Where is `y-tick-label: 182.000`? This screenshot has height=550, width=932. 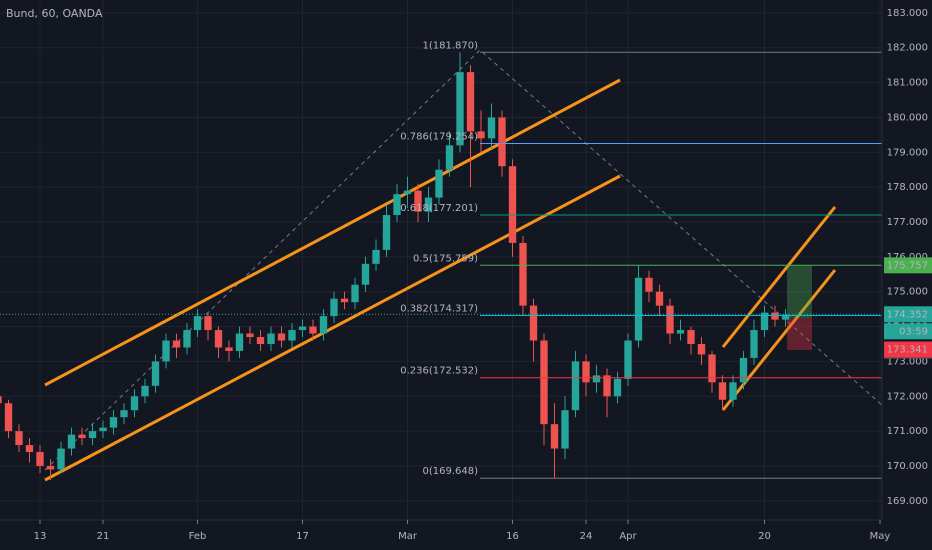 y-tick-label: 182.000 is located at coordinates (907, 48).